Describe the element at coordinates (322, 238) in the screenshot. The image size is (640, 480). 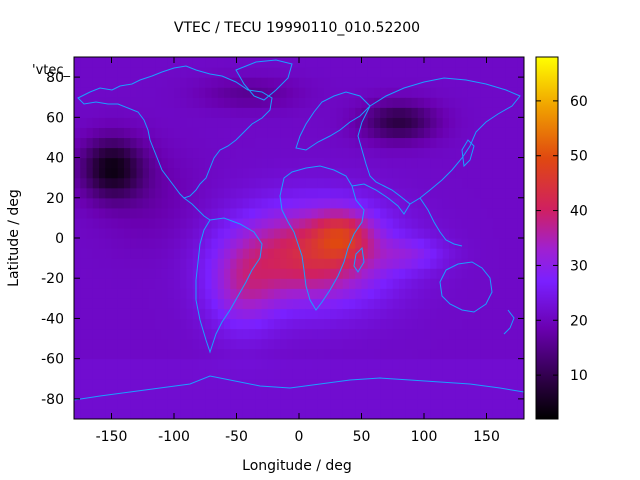
I see `coastline-africa` at that location.